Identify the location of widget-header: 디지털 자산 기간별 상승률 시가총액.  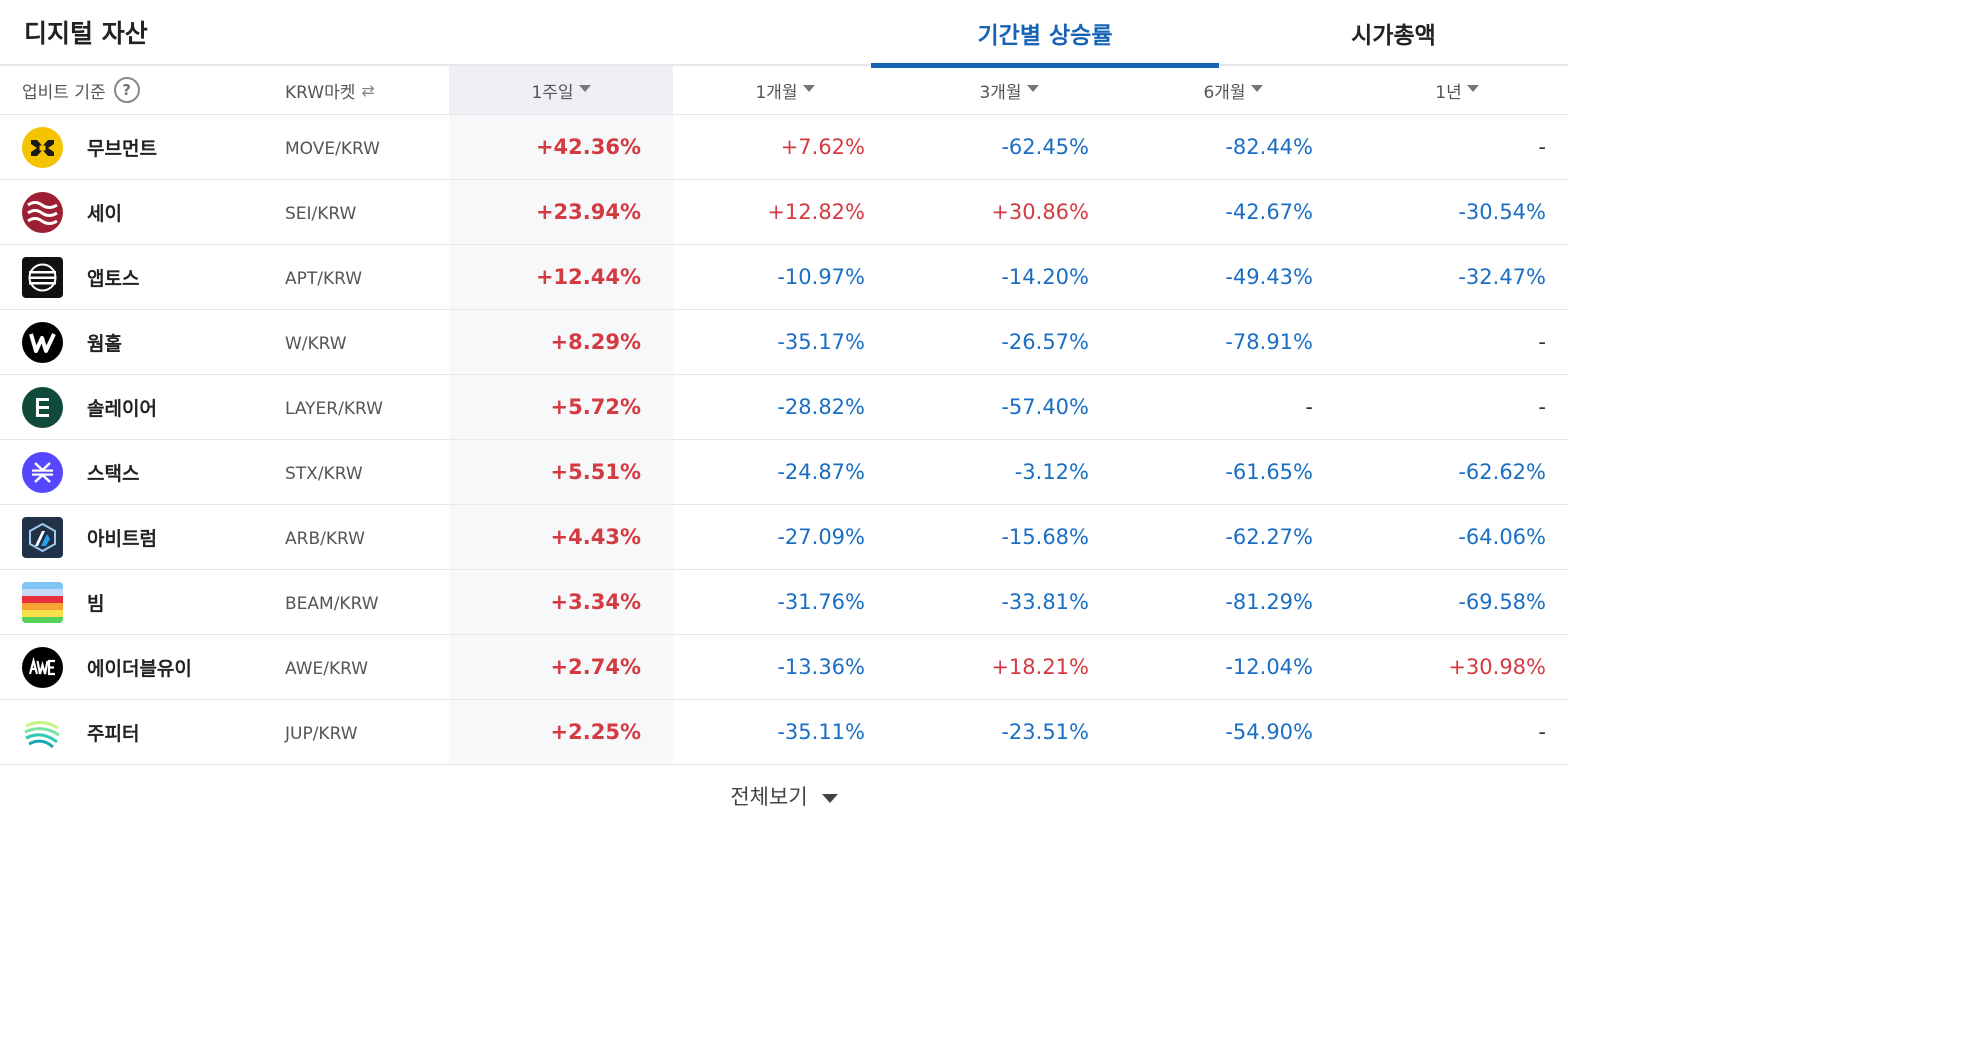
(784, 34).